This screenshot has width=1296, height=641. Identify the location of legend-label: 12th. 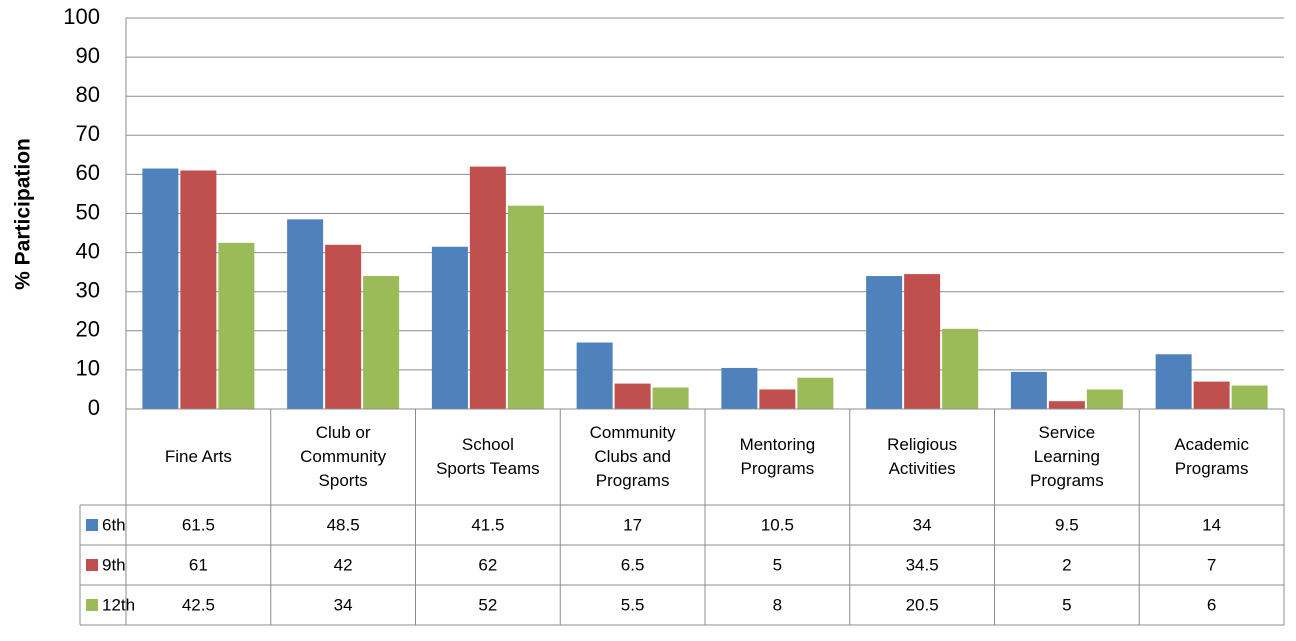
(118, 604).